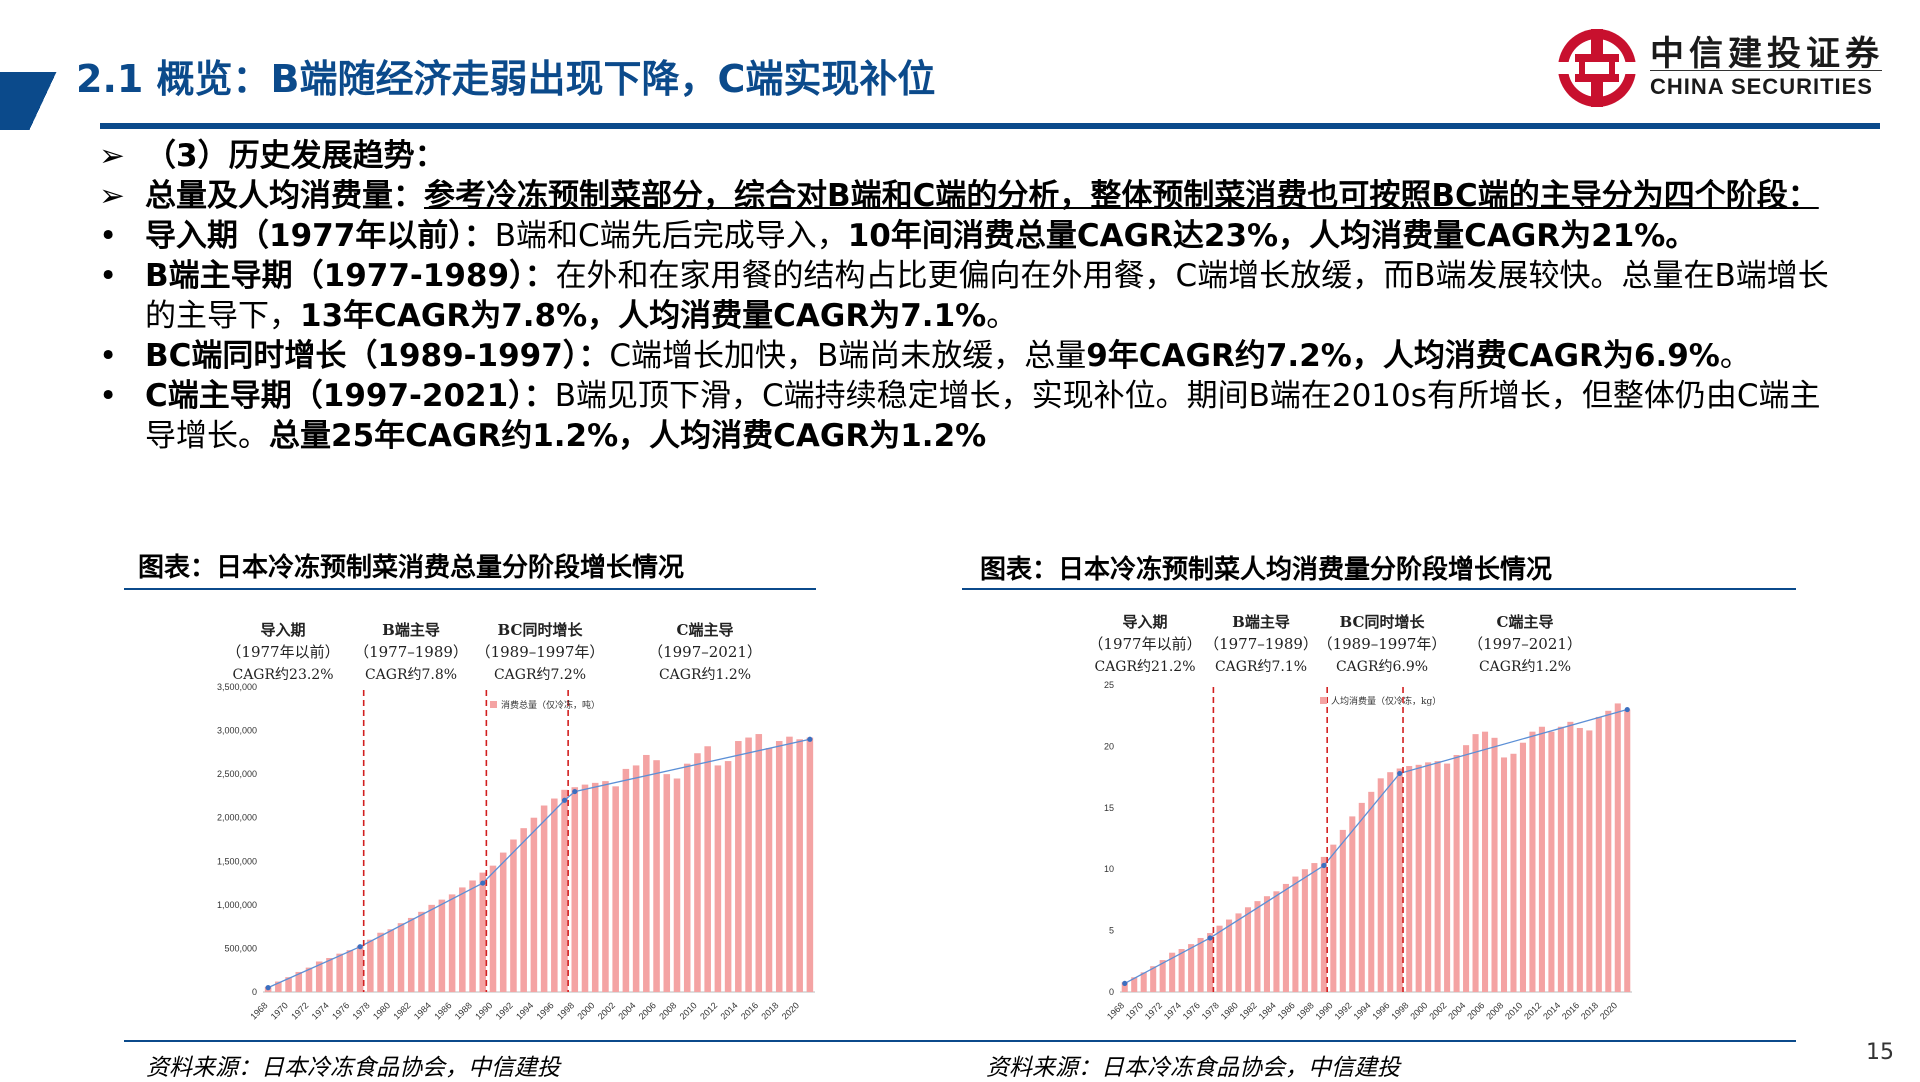 The image size is (1920, 1082). I want to click on legend-swatch, so click(1323, 700).